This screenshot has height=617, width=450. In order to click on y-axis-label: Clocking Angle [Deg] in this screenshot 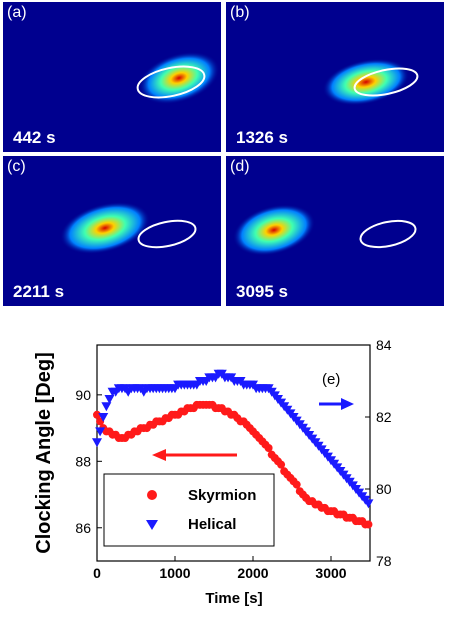, I will do `click(44, 452)`.